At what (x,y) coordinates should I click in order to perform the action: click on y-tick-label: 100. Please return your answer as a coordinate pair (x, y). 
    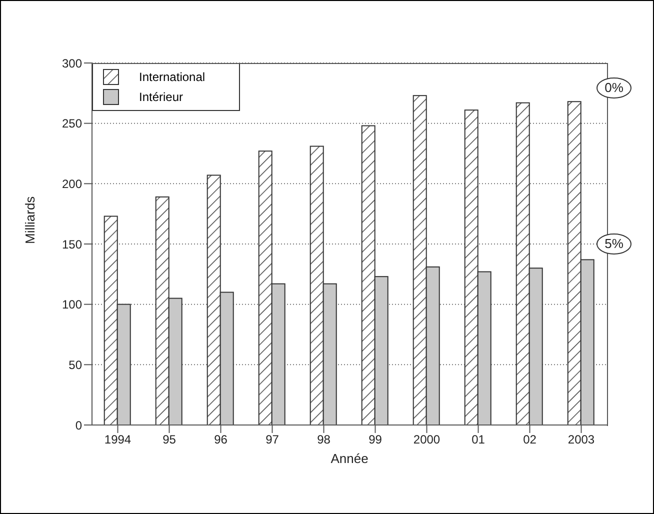
    Looking at the image, I should click on (72, 305).